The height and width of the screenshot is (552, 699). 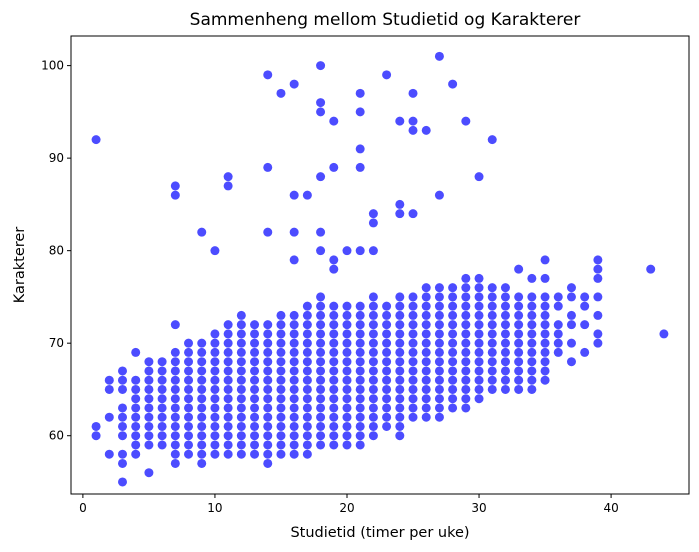 What do you see at coordinates (379, 533) in the screenshot?
I see `x-axis-label: Studietid (timer per uke)` at bounding box center [379, 533].